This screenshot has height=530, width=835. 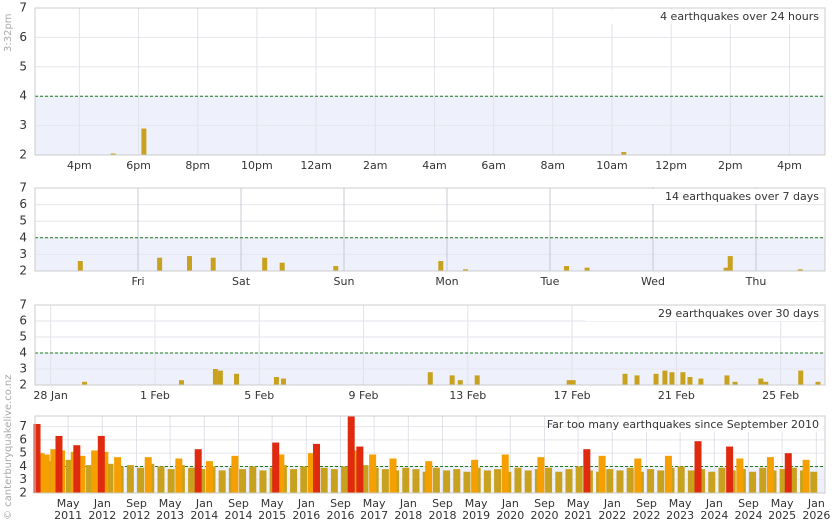 I want to click on x-tick-year: 2024, so click(x=748, y=515).